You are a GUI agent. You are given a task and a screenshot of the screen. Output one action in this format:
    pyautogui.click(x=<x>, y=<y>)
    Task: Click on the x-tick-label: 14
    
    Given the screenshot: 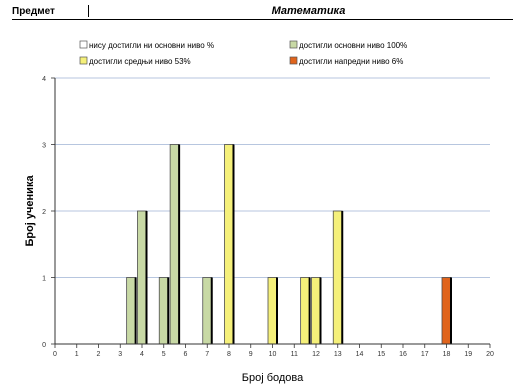 What is the action you would take?
    pyautogui.click(x=360, y=354)
    